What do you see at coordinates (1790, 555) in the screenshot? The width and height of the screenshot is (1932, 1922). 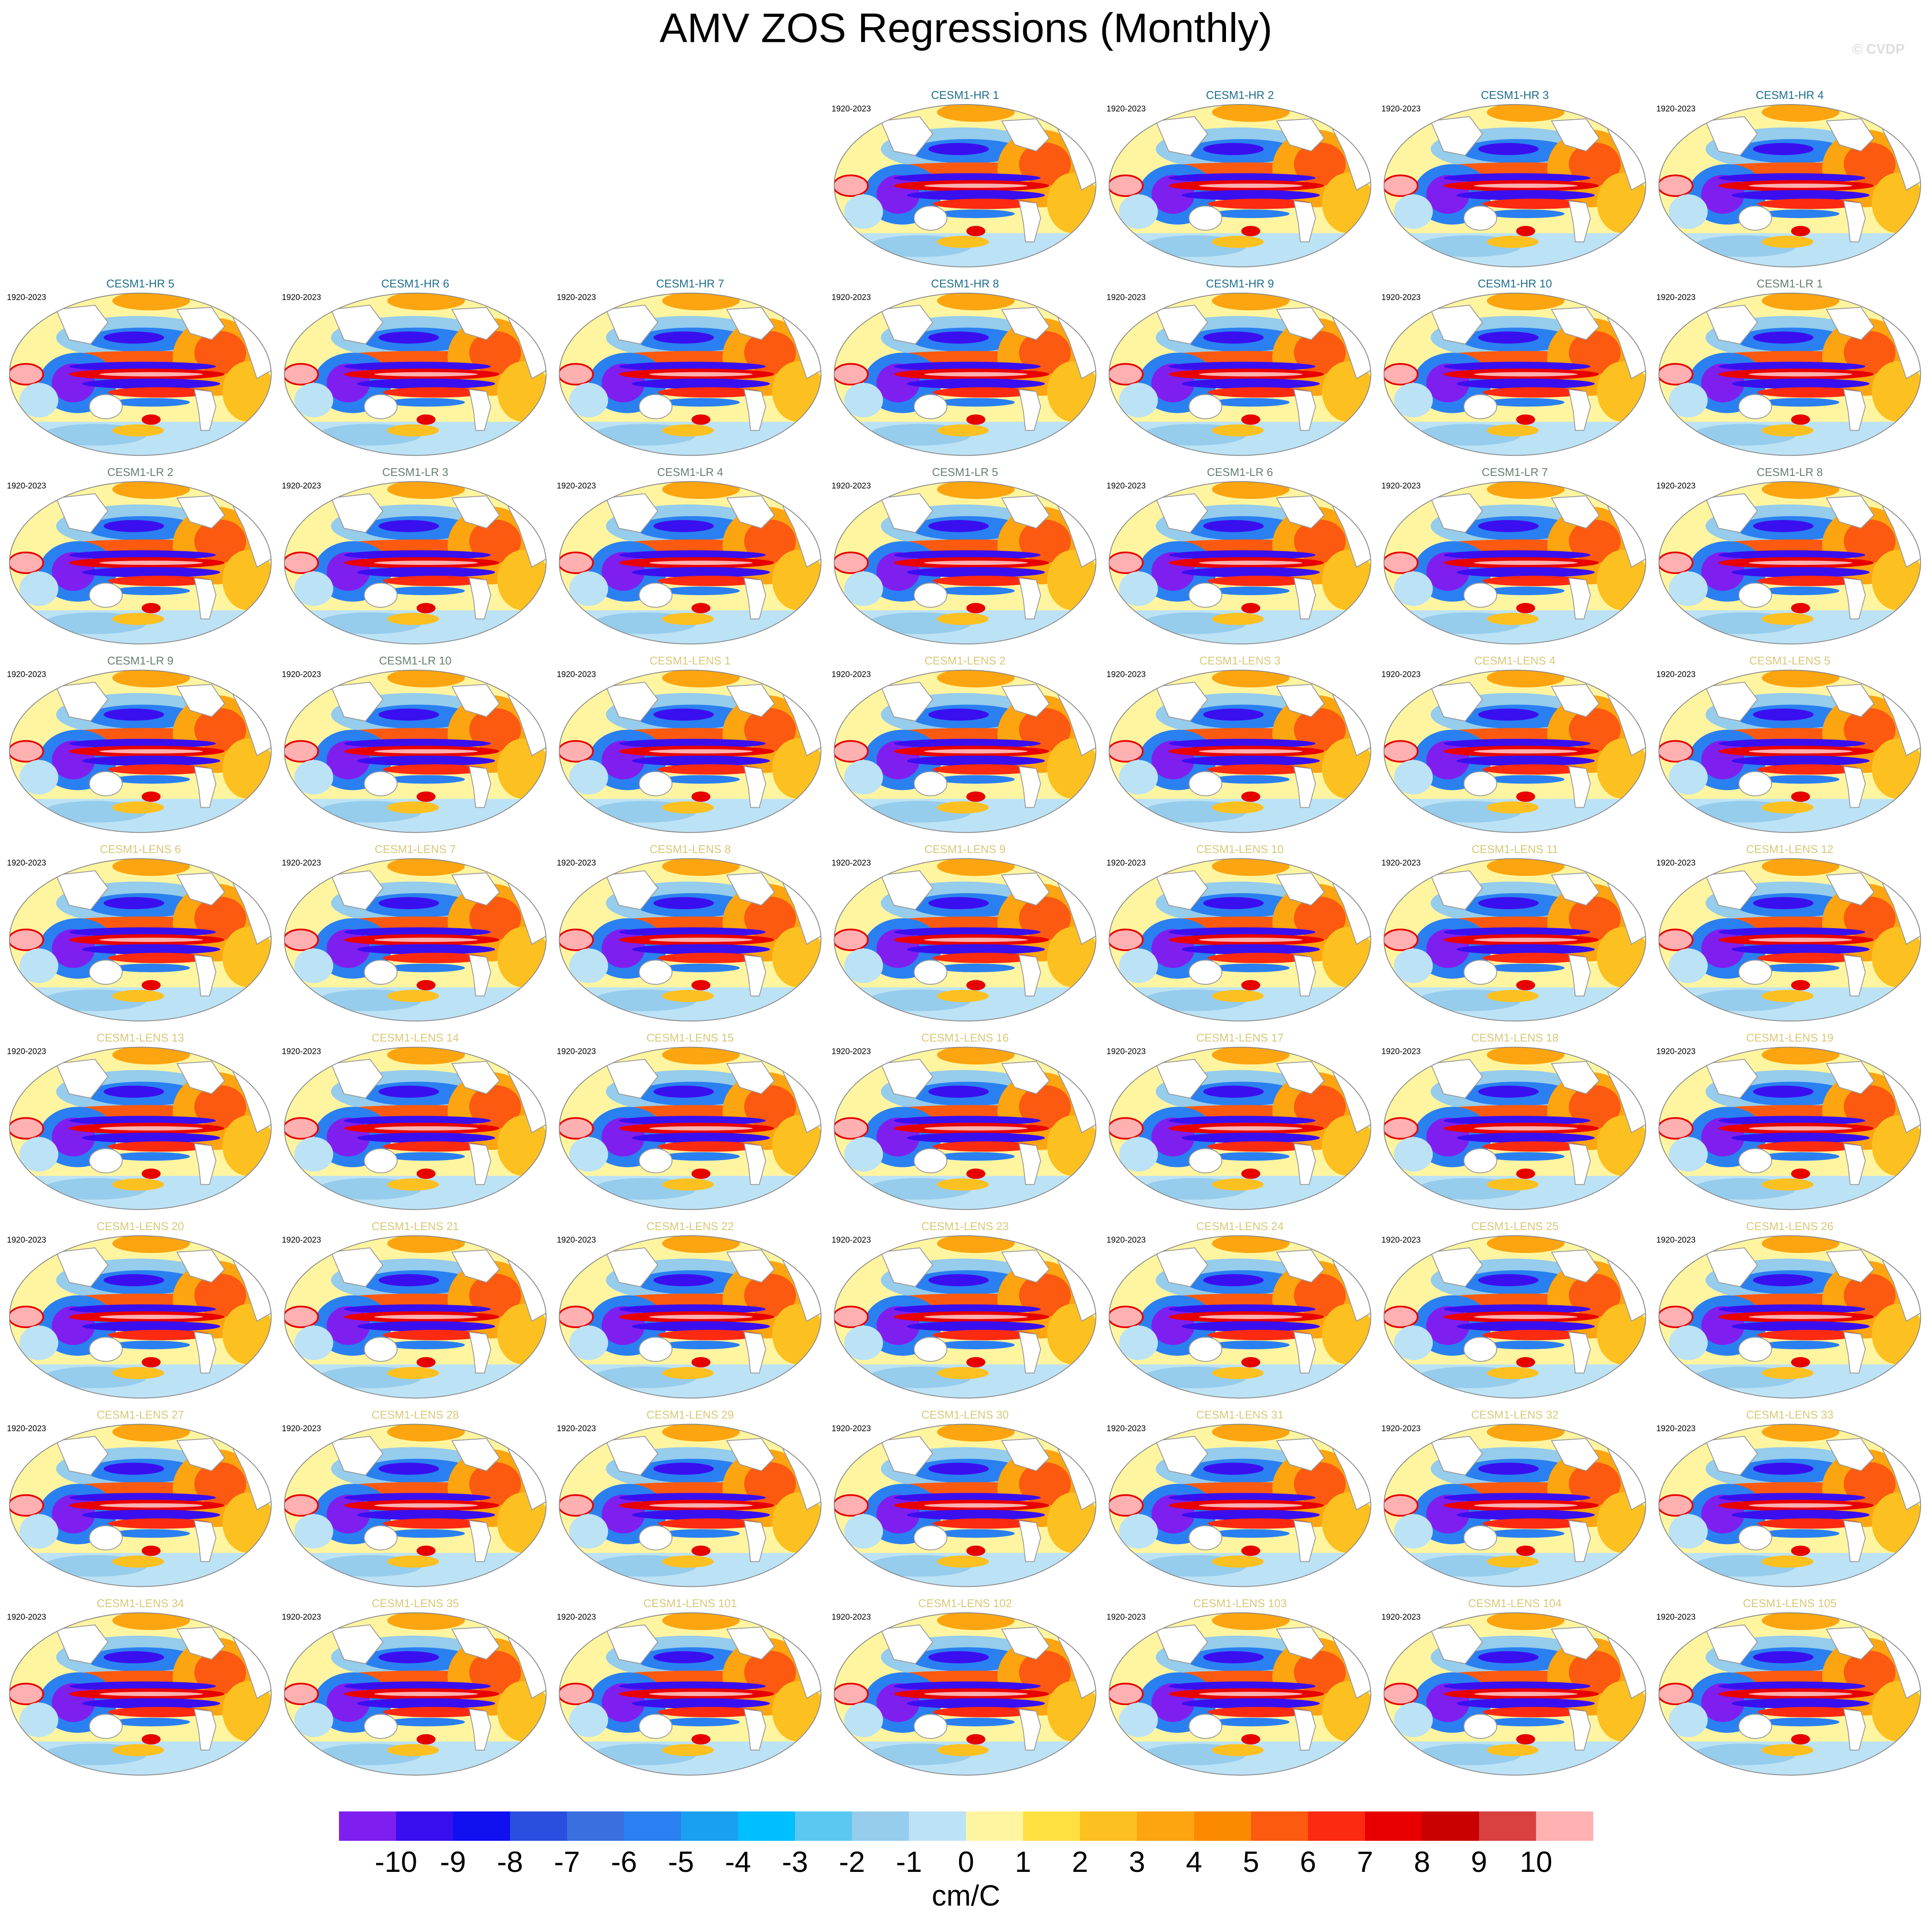 I see `map-panel: CESM1-LR 8 1920-2023` at bounding box center [1790, 555].